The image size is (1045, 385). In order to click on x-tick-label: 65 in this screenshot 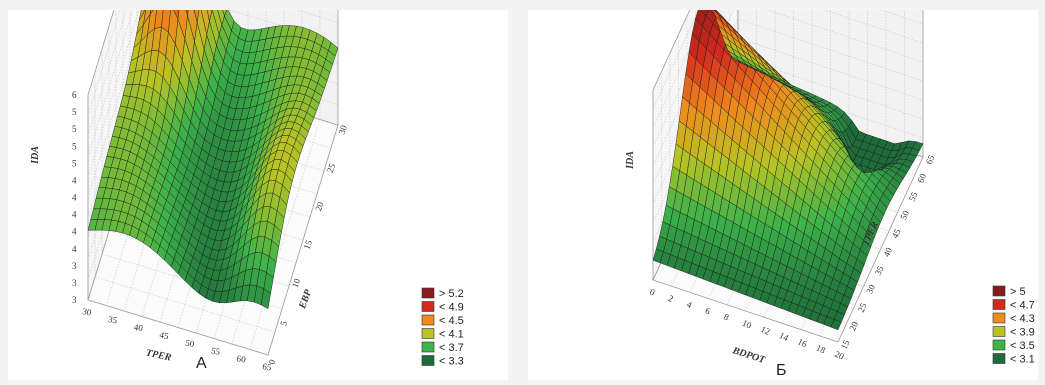, I will do `click(267, 366)`.